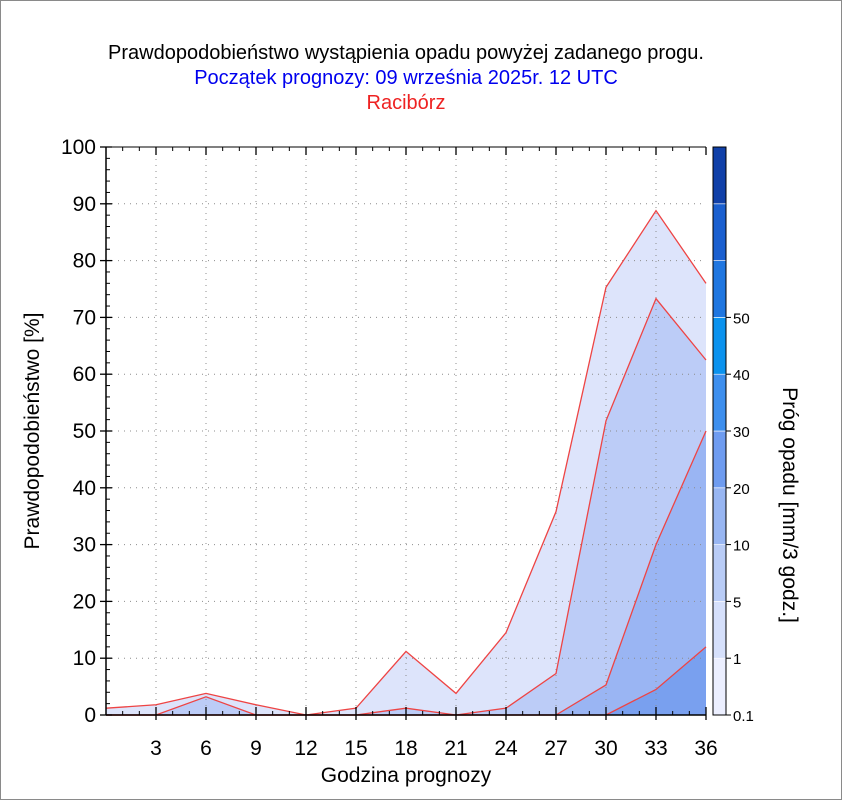  Describe the element at coordinates (84, 261) in the screenshot. I see `y-tick-label: 80` at that location.